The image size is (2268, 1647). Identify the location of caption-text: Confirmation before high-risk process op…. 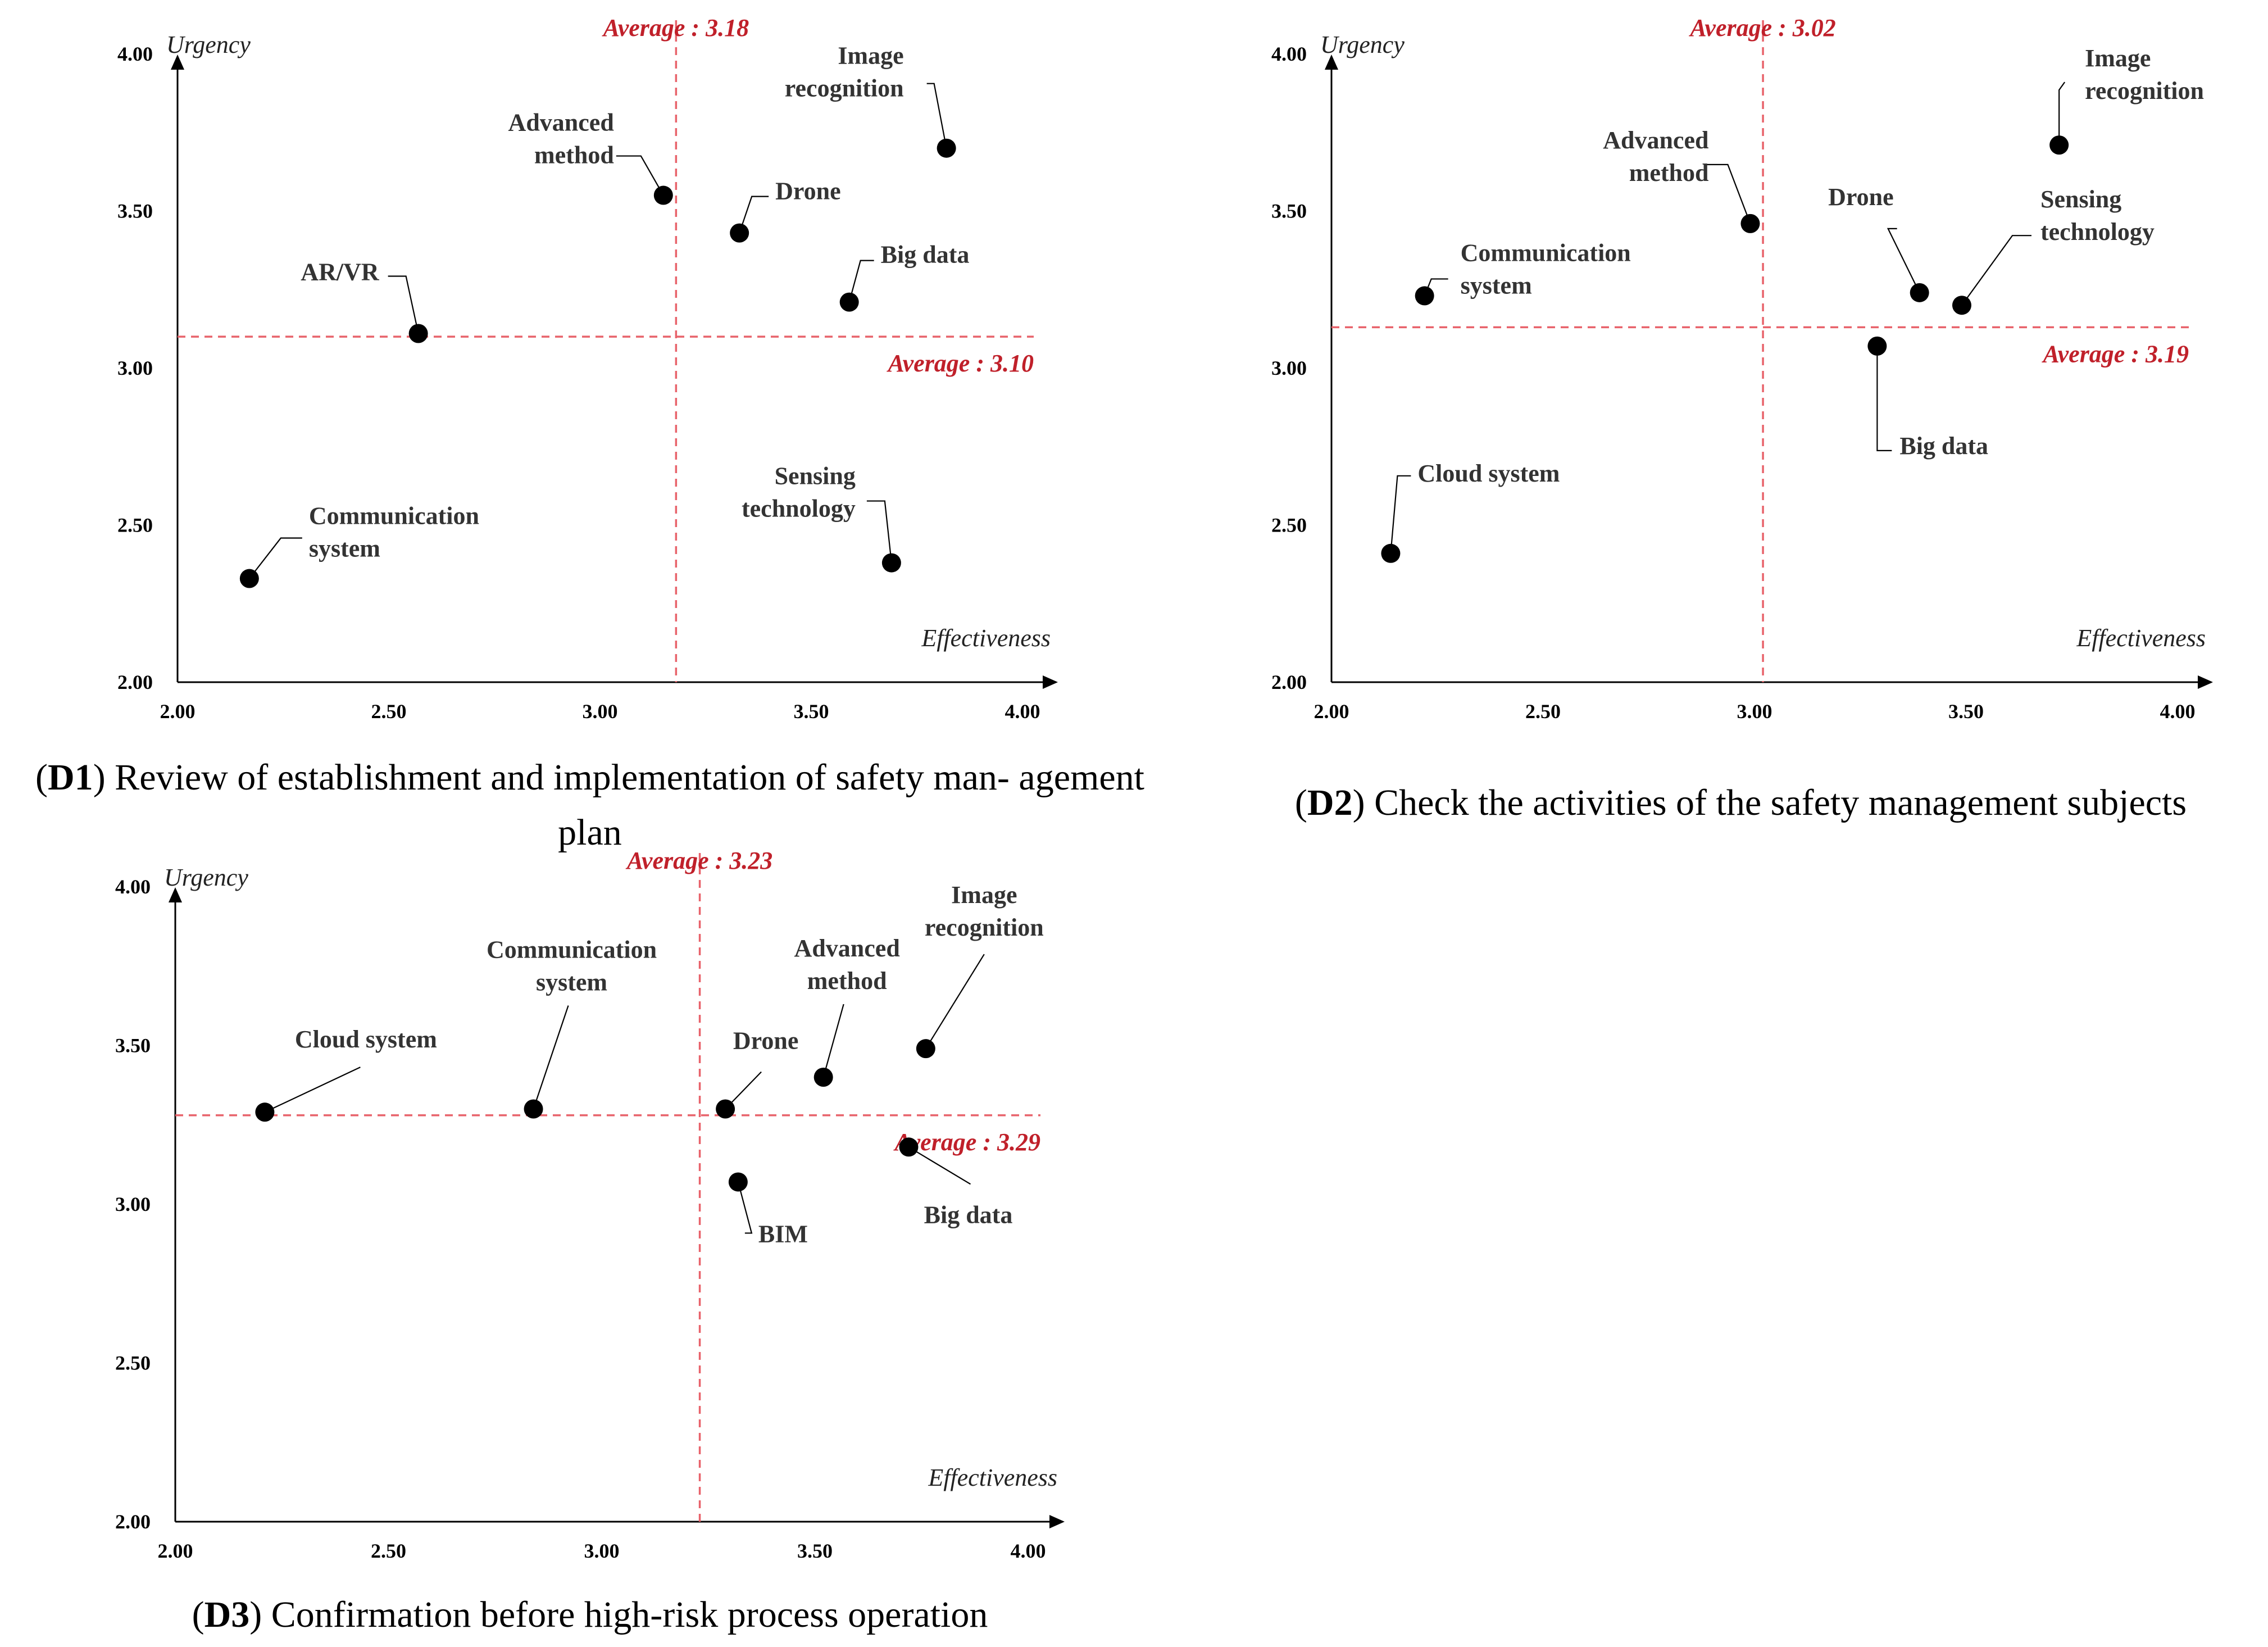
(625, 1614).